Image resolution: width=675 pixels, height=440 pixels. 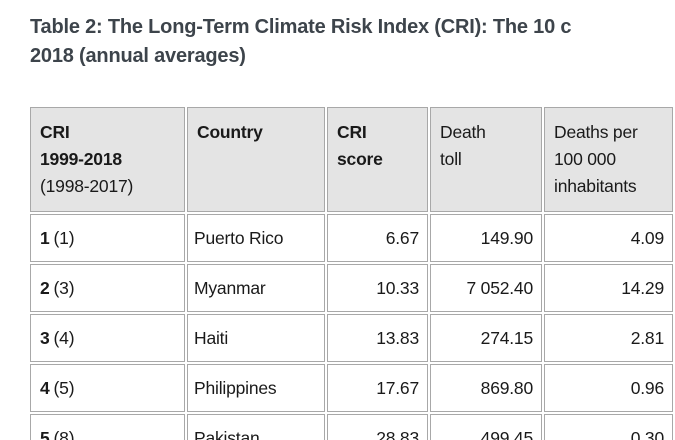 I want to click on col-header-deaths-per-100k-line1: Deaths per, so click(x=596, y=132).